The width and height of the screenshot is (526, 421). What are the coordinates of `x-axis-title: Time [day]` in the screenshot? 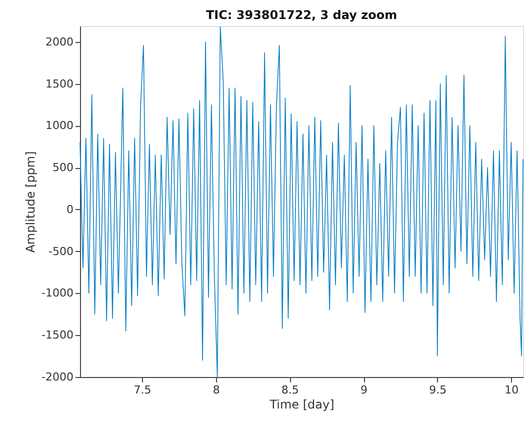 It's located at (301, 405).